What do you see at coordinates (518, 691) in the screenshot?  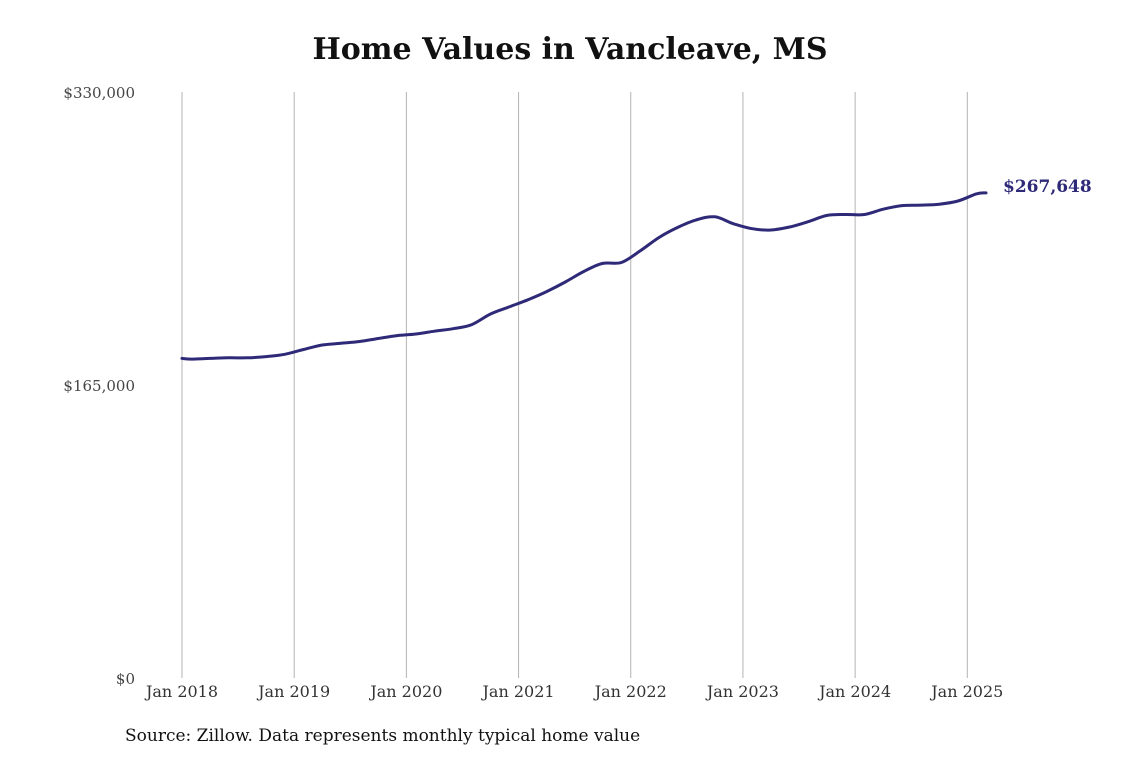 I see `x-tick-label: Jan 2021` at bounding box center [518, 691].